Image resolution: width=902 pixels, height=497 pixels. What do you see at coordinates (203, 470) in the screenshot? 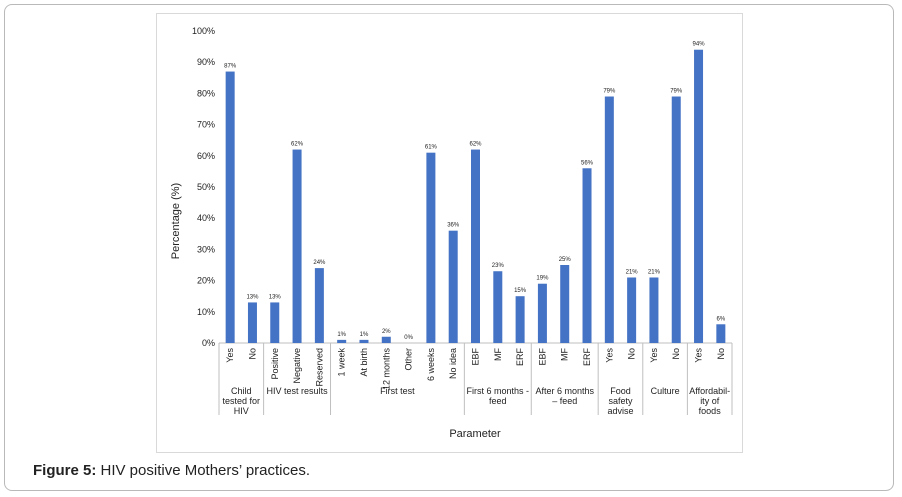
I see `caption-text: HIV positive Mothers’ practices.` at bounding box center [203, 470].